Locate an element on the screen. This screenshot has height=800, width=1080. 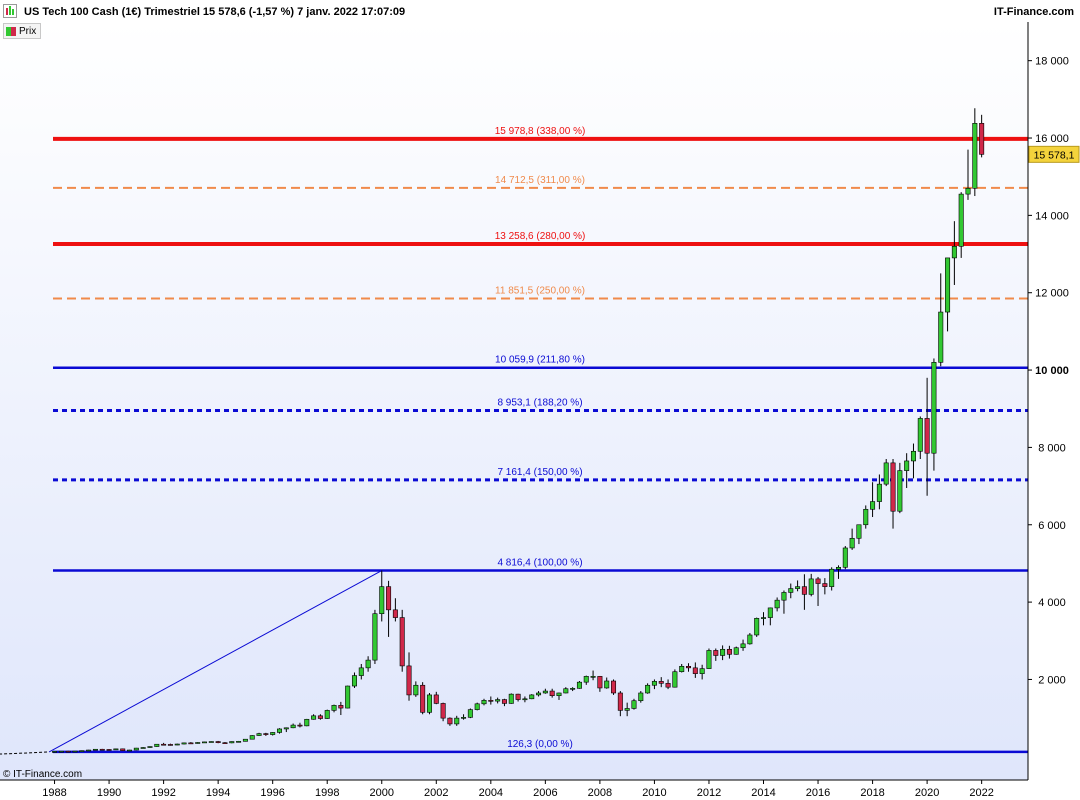
chart-menu-icon is located at coordinates (10, 11).